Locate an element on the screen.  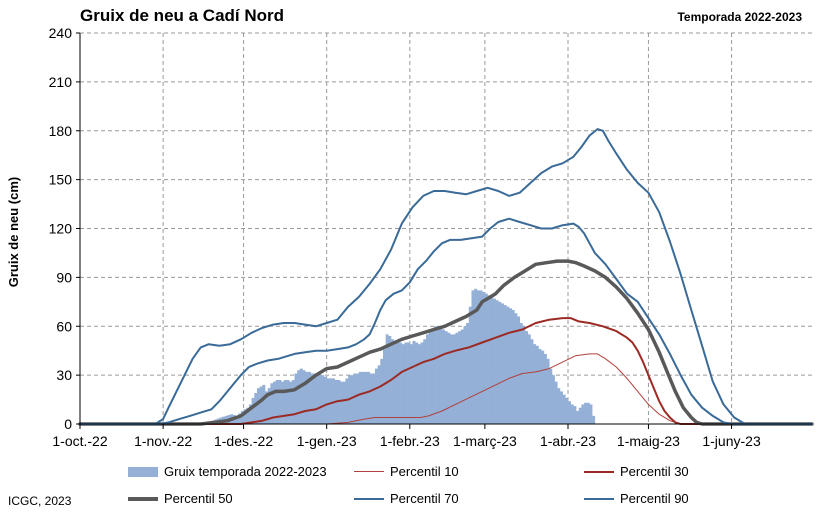
x-tick-label: 1-gen.-23 is located at coordinates (327, 441).